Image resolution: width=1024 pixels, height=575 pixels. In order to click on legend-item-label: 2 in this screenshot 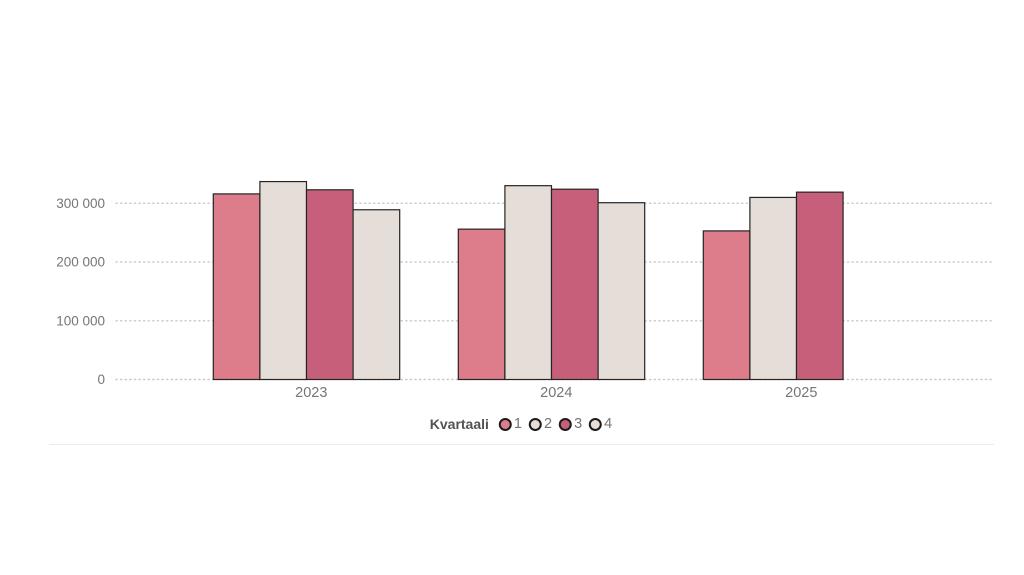, I will do `click(548, 424)`.